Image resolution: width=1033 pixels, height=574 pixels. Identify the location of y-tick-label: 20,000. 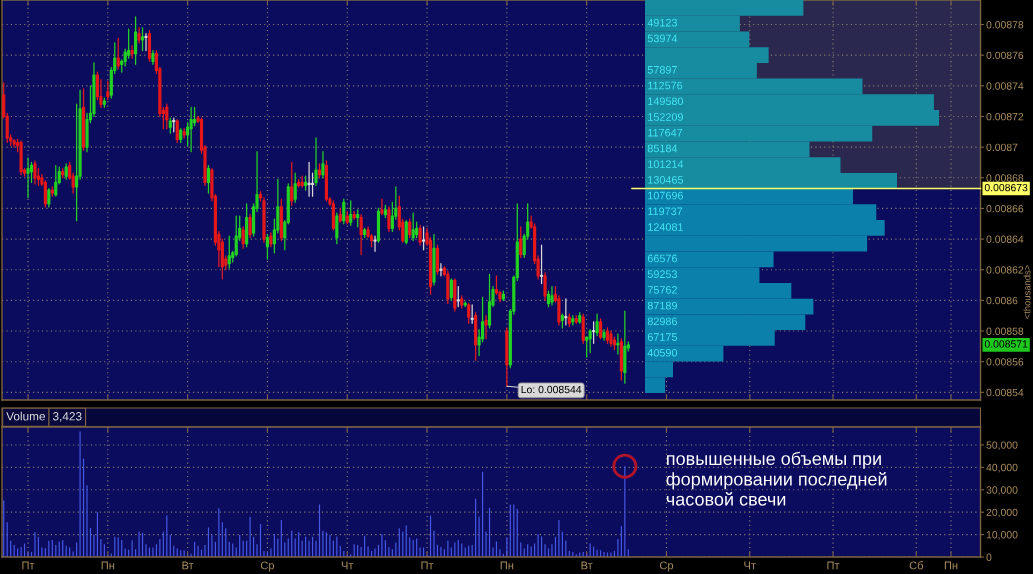
(1002, 513).